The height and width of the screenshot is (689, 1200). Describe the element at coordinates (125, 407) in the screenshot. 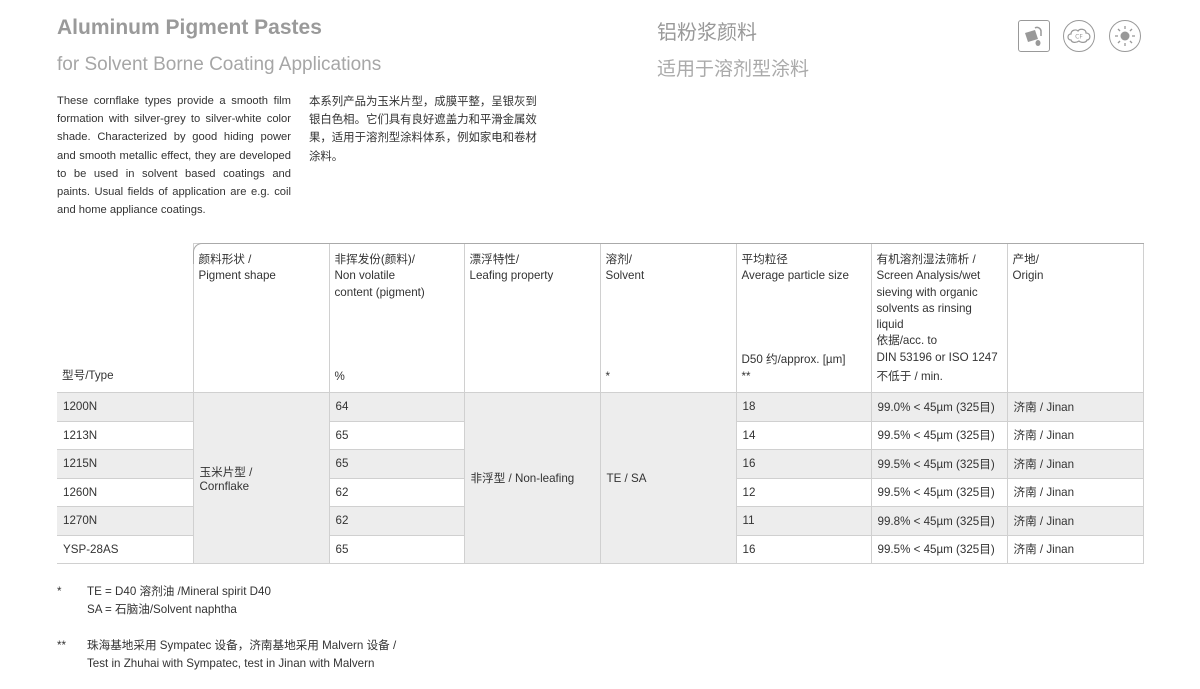

I see `type-cell: 1200N` at that location.